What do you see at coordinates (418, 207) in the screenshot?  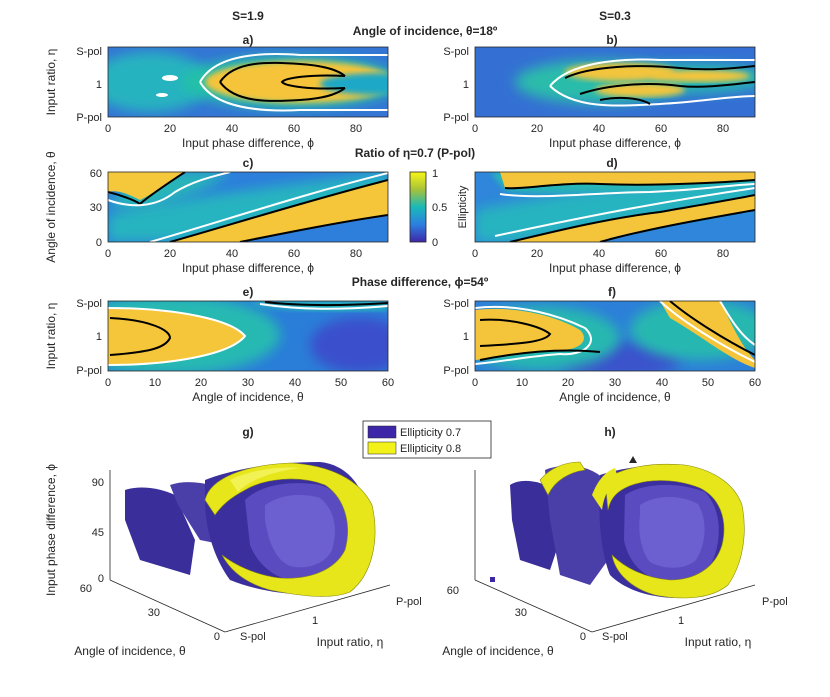 I see `colorbar-gradient` at bounding box center [418, 207].